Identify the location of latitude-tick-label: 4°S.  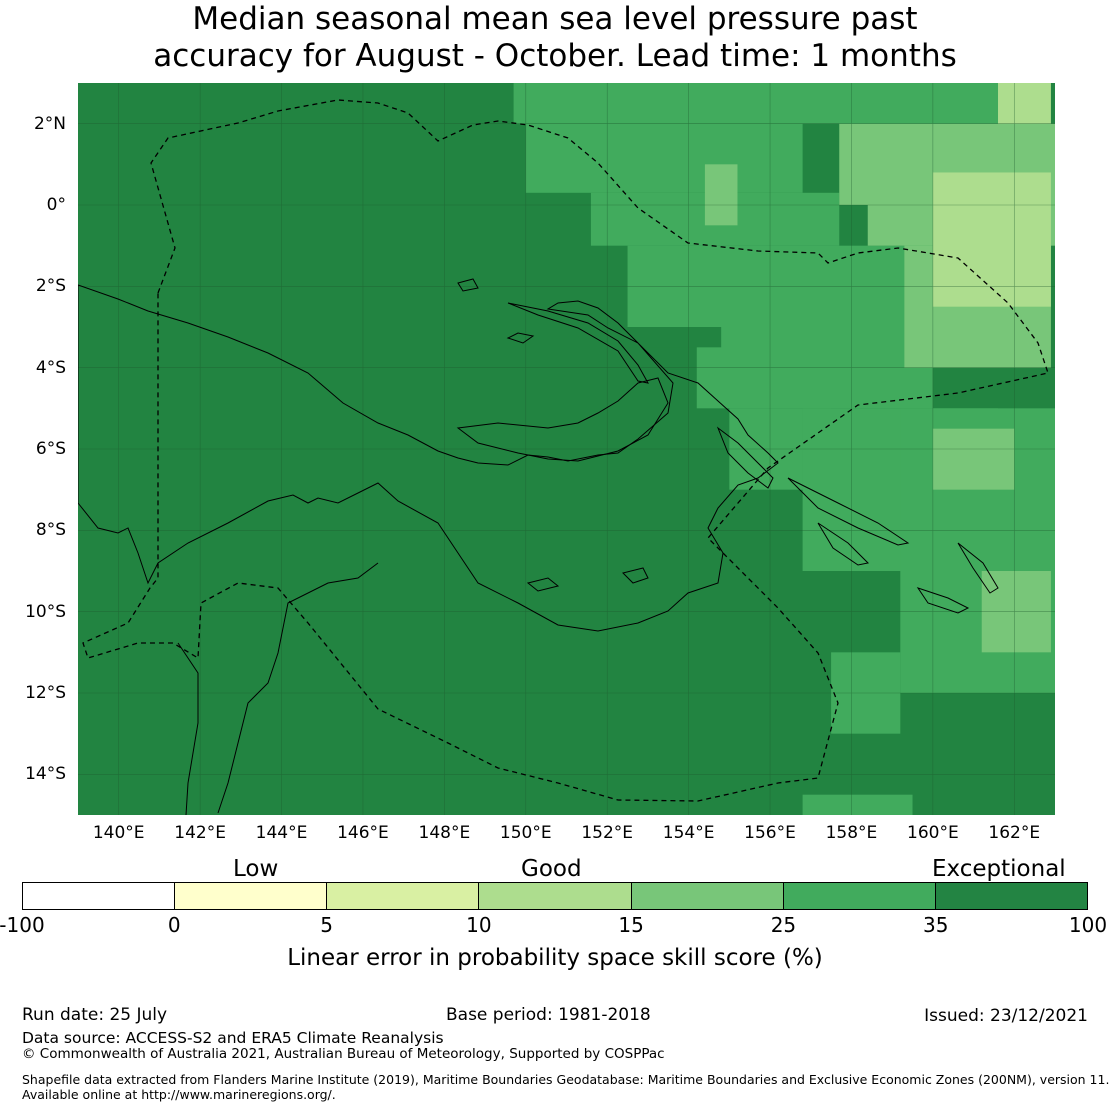
(50, 367).